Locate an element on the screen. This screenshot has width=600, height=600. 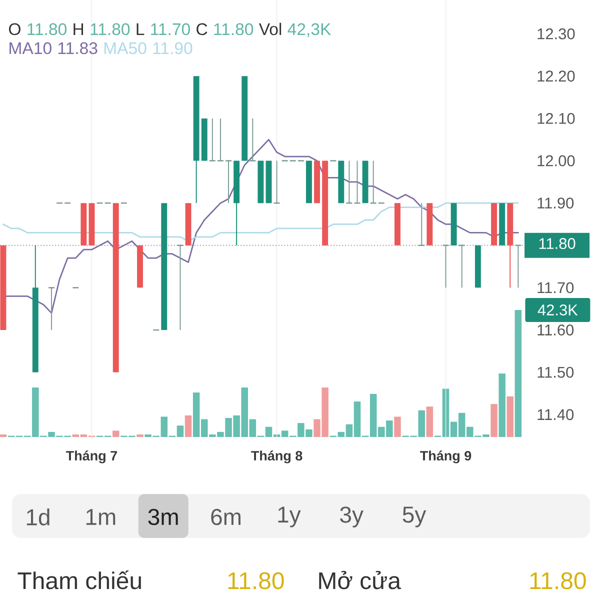
annotation: 11.90 is located at coordinates (172, 48).